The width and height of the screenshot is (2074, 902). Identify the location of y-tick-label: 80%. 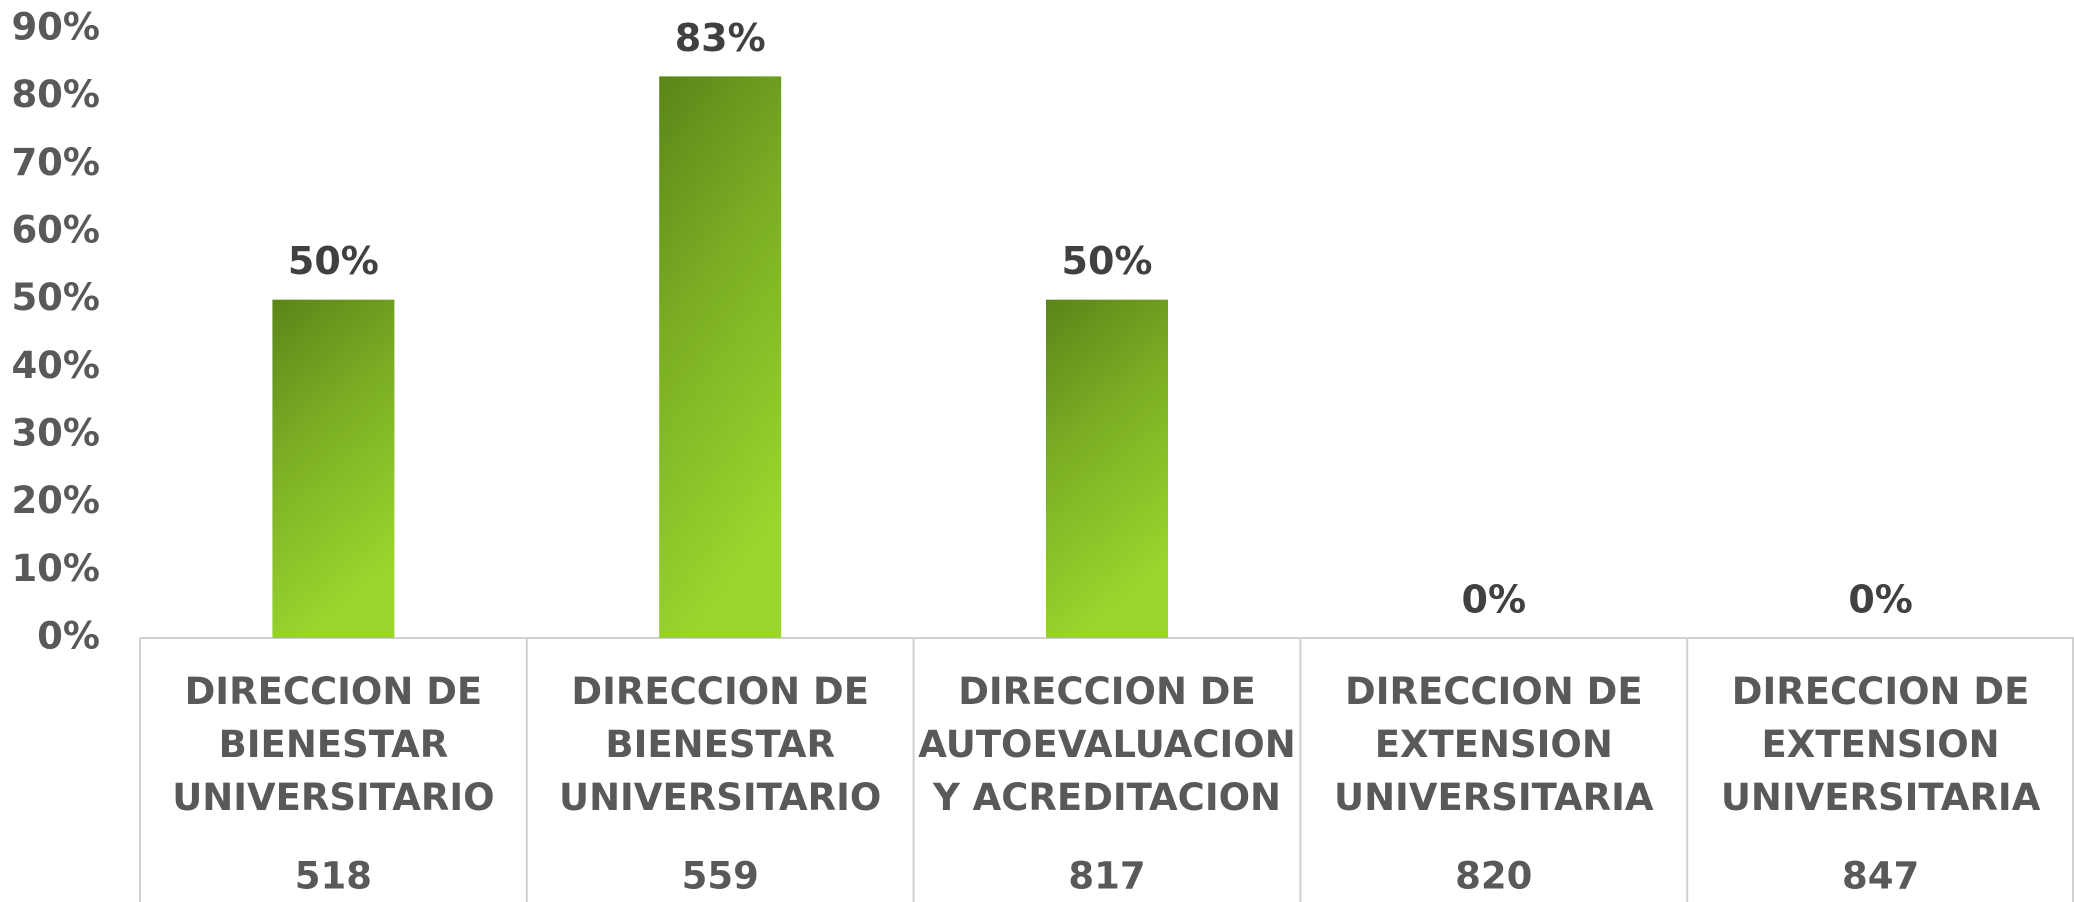
(55, 94).